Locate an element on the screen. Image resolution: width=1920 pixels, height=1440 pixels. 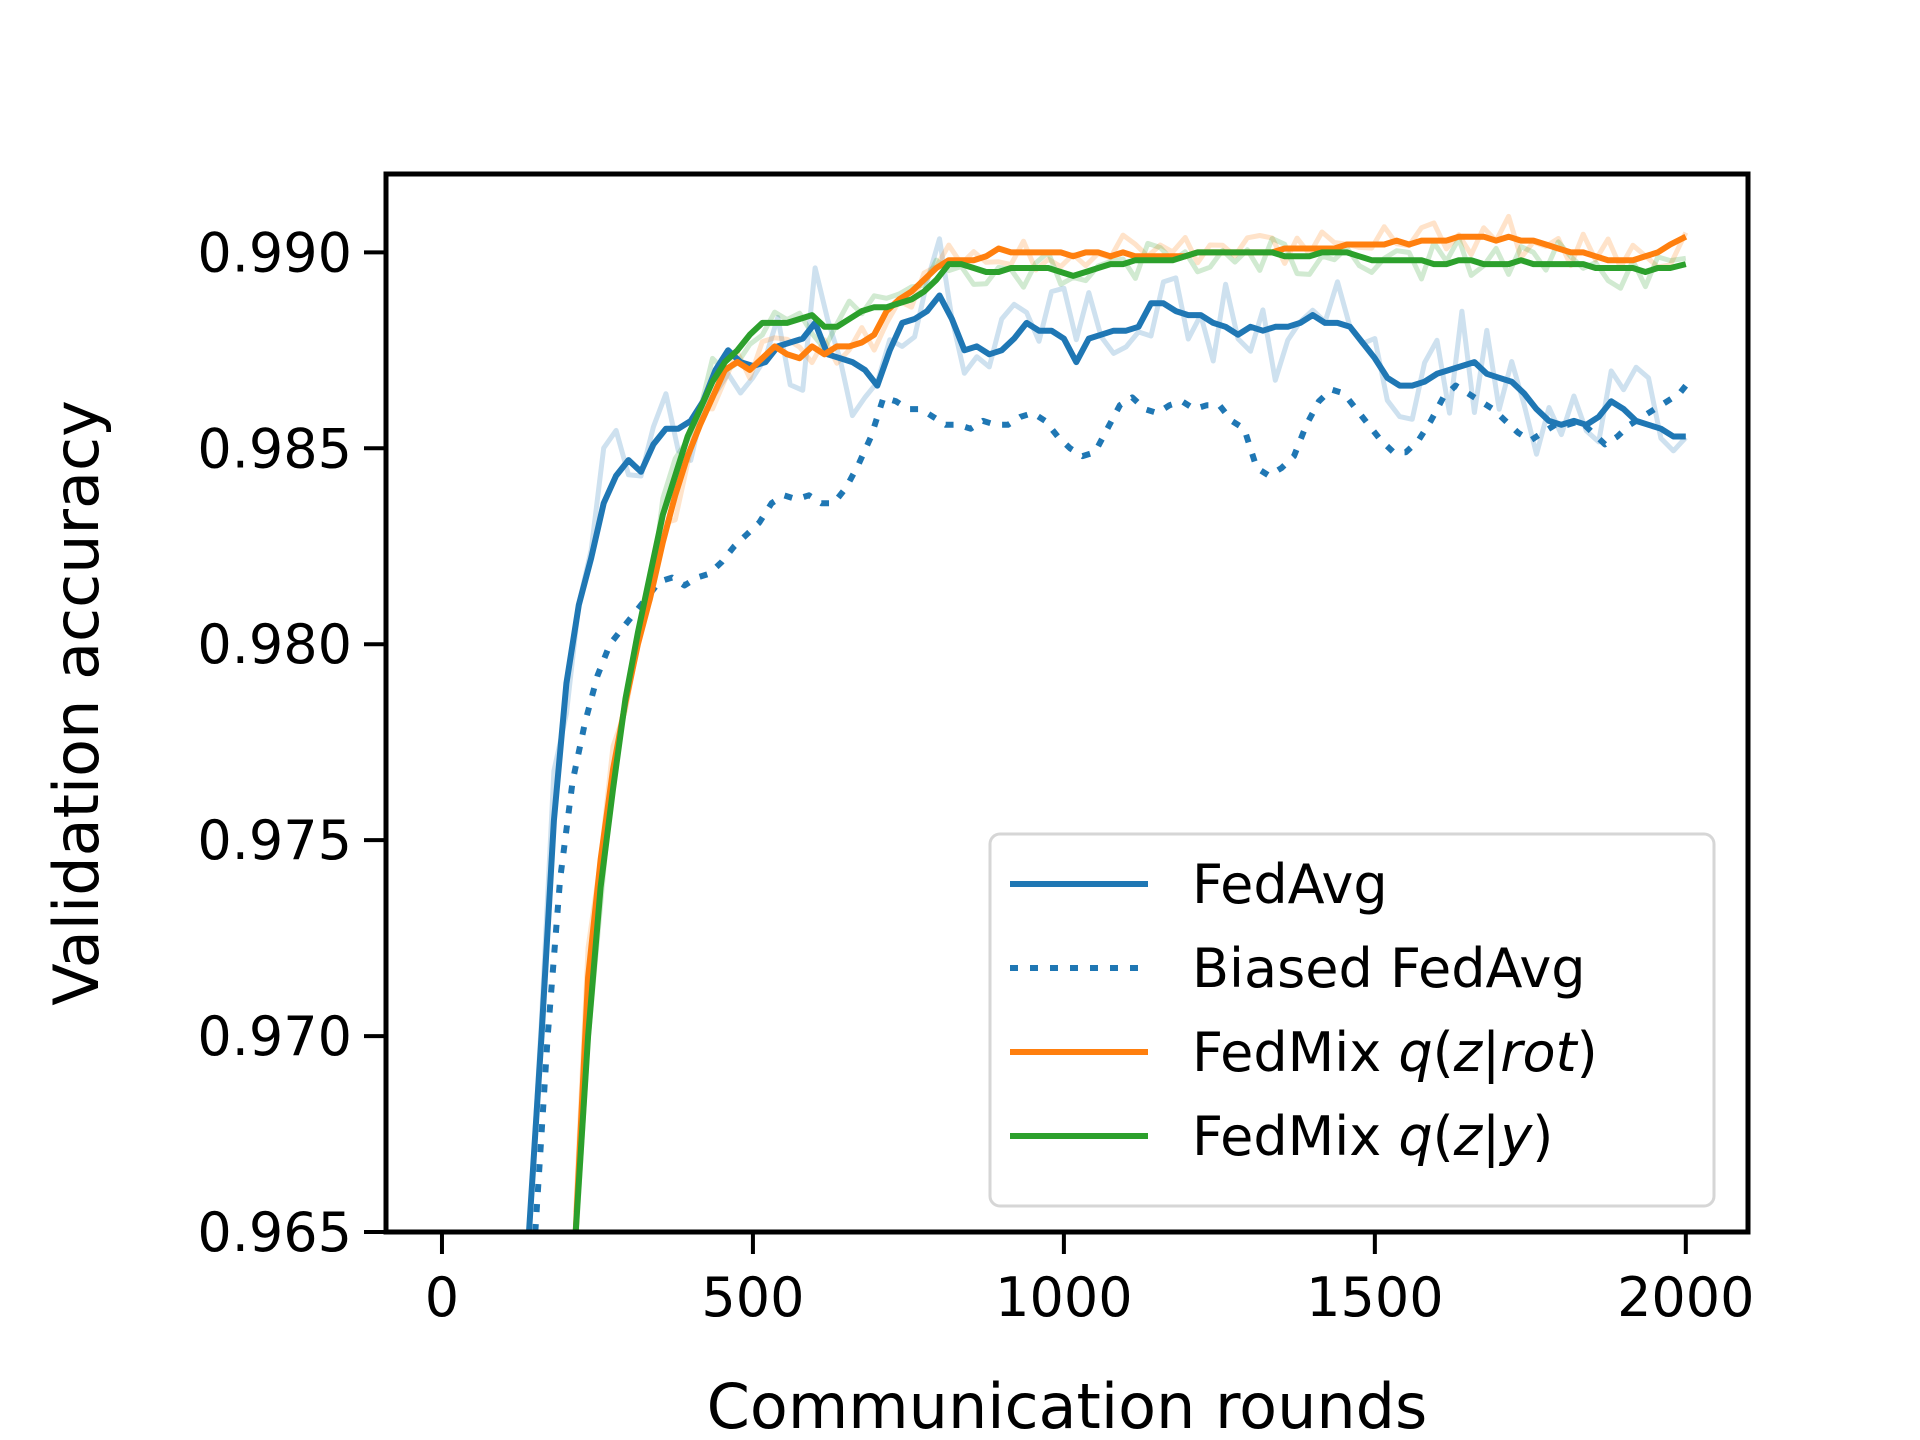
x-axis-ticks: 0 500 1000 1500 2000 is located at coordinates (1090, 1280).